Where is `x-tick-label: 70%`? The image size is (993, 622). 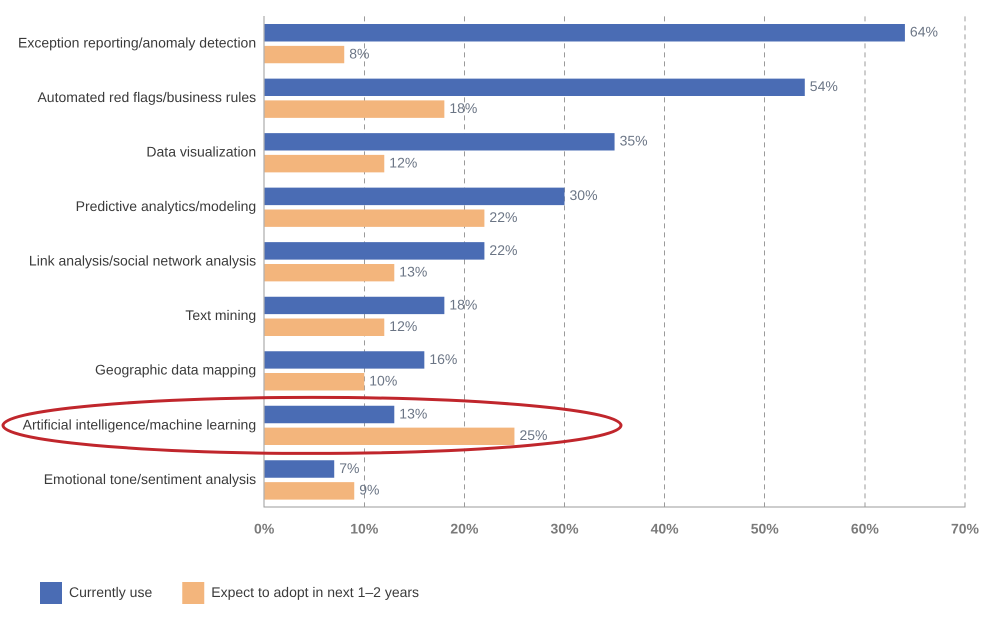 x-tick-label: 70% is located at coordinates (965, 528).